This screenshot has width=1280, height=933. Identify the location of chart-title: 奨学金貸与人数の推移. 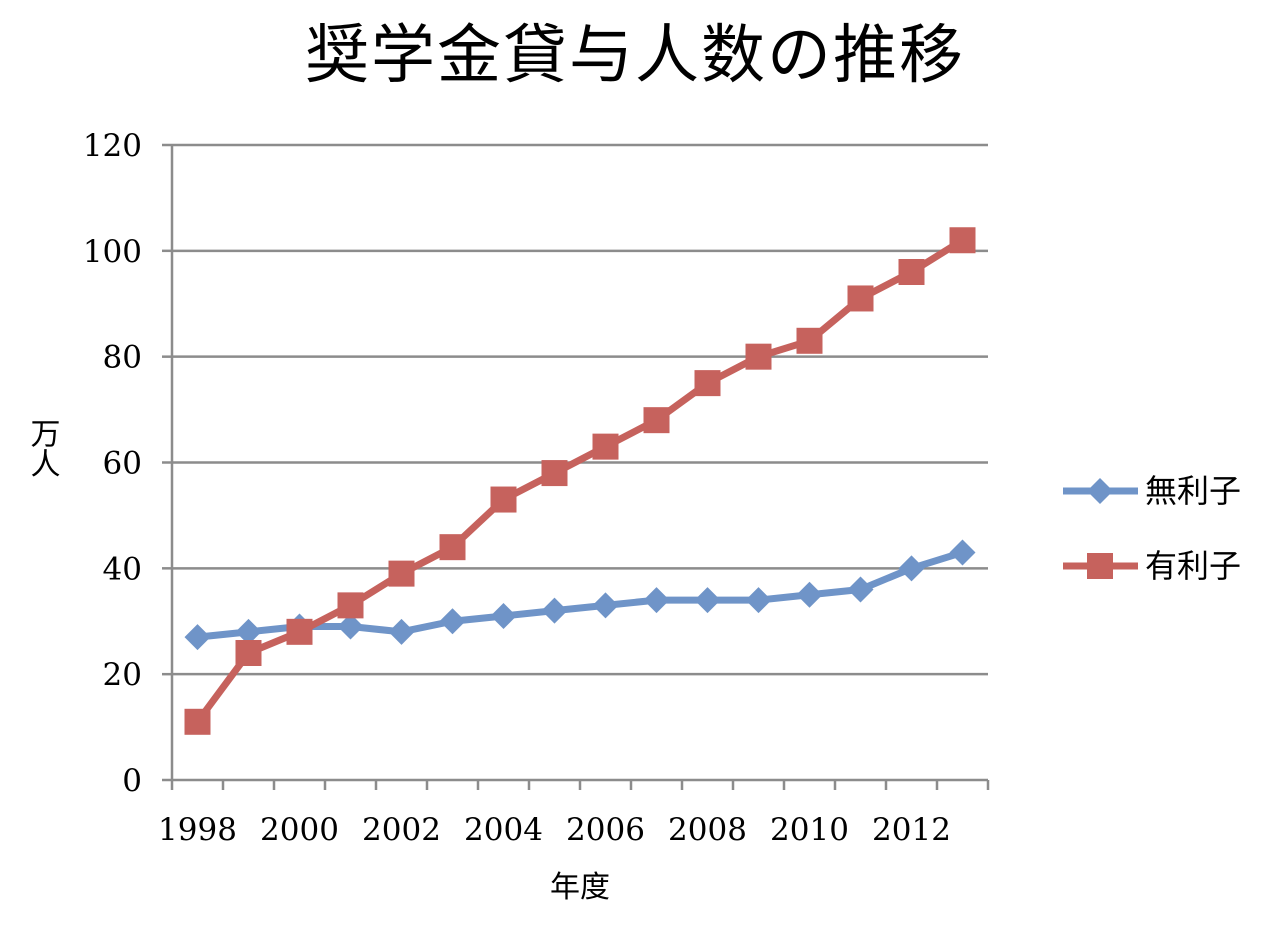
(635, 56).